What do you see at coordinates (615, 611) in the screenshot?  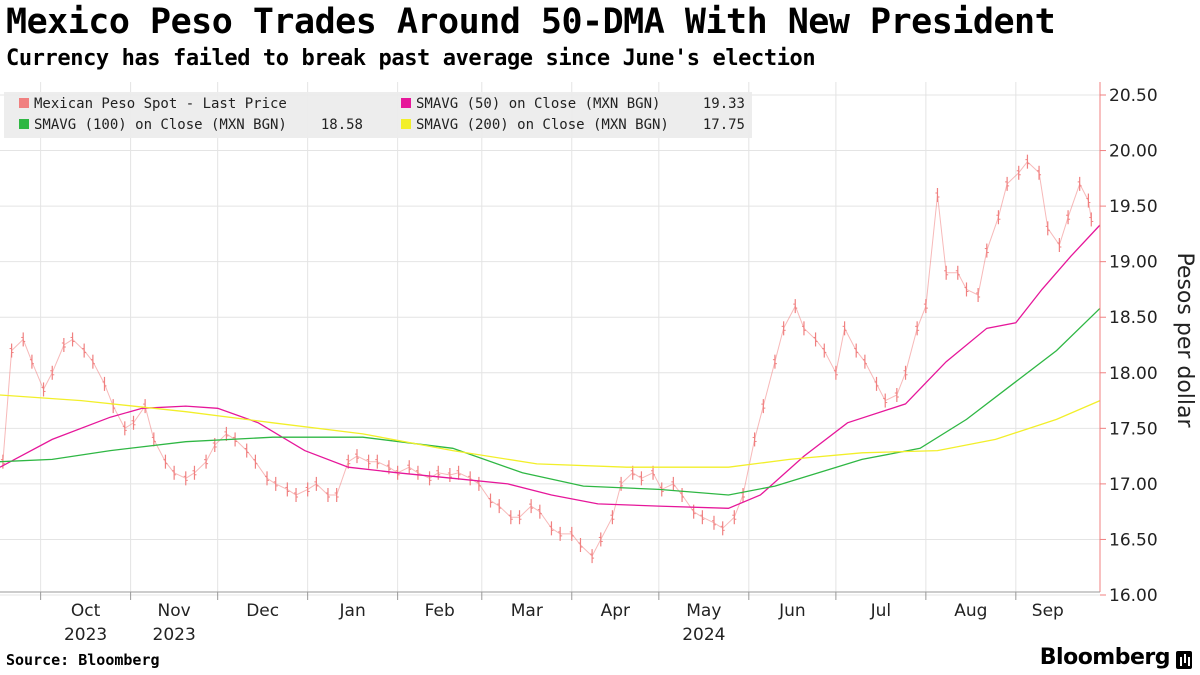 I see `x-tick-label: Apr` at bounding box center [615, 611].